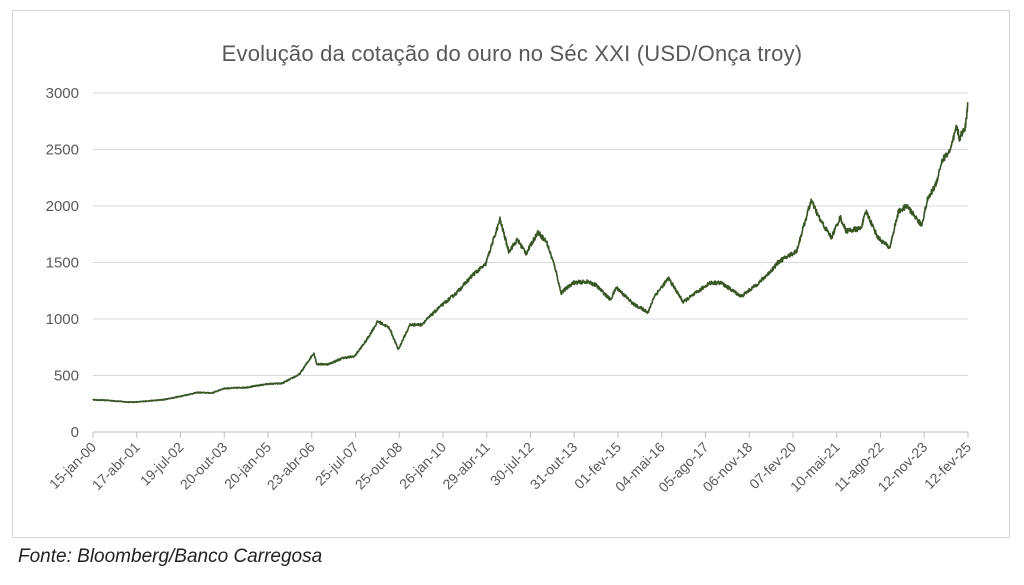 Image resolution: width=1024 pixels, height=585 pixels. I want to click on y-tick-label: 3000, so click(62, 93).